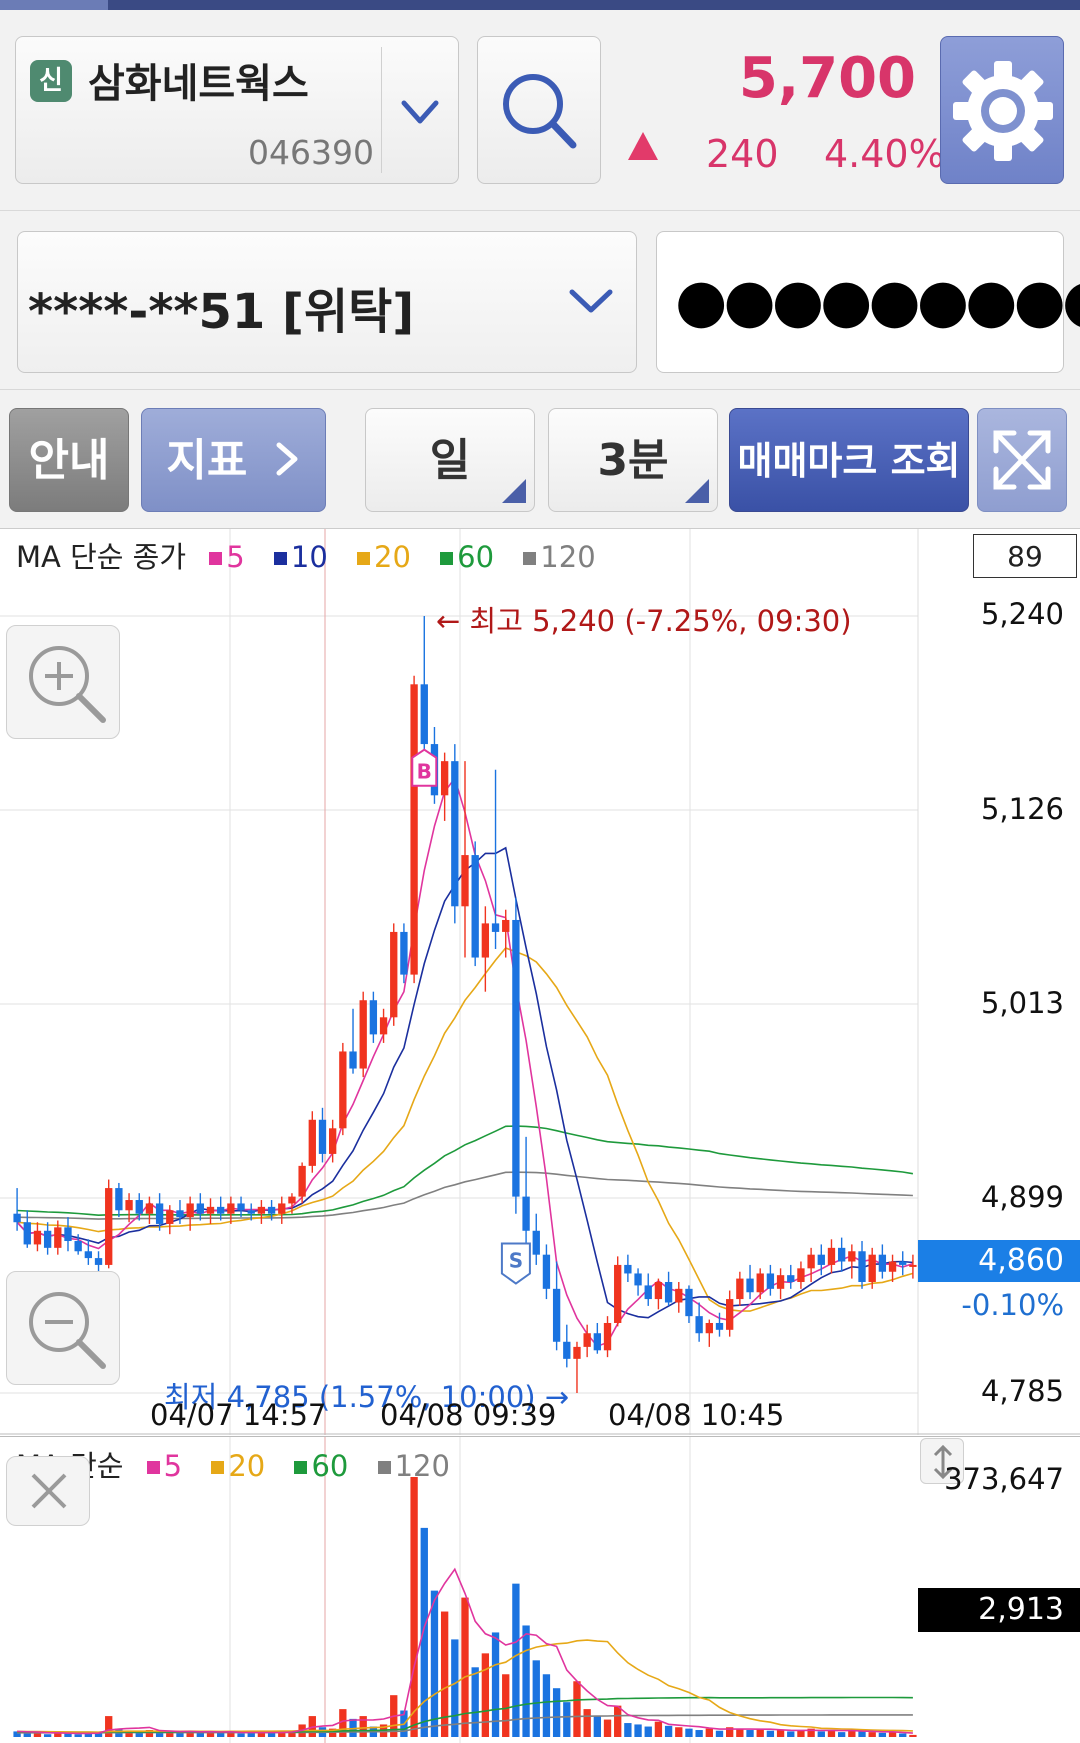 This screenshot has width=1080, height=1743. What do you see at coordinates (419, 110) in the screenshot?
I see `stock-dropdown-button` at bounding box center [419, 110].